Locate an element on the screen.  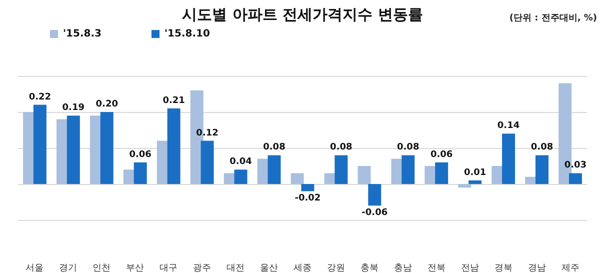
text: (단위 : 전주대비, %) is located at coordinates (553, 19).